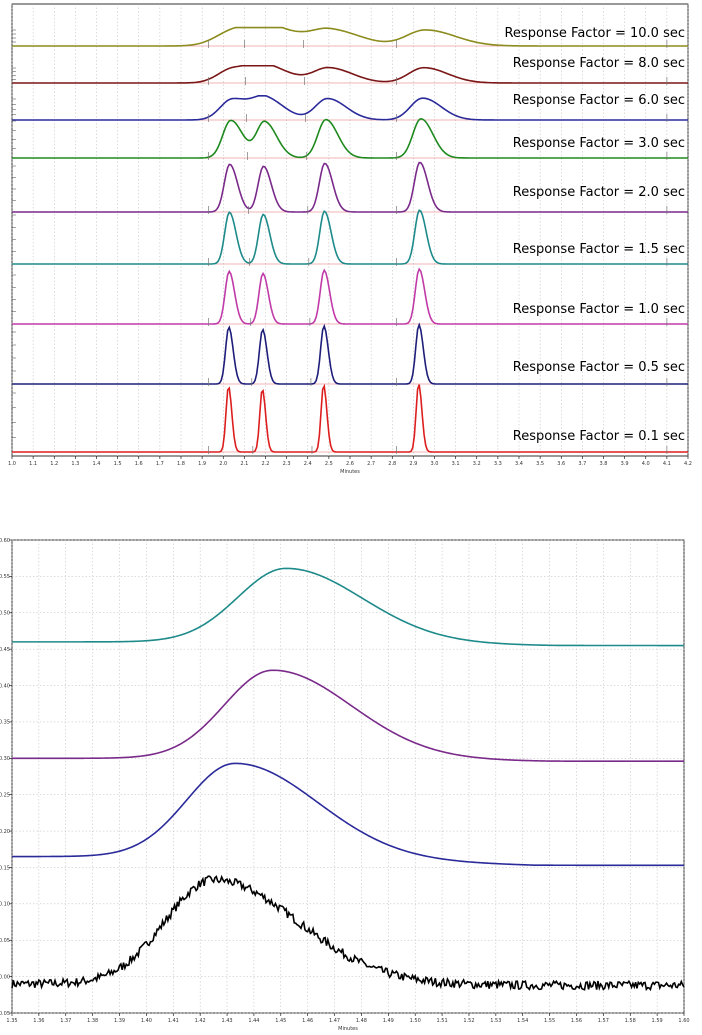 This screenshot has width=702, height=1035. Describe the element at coordinates (667, 464) in the screenshot. I see `x-tick-label: 4.1` at that location.